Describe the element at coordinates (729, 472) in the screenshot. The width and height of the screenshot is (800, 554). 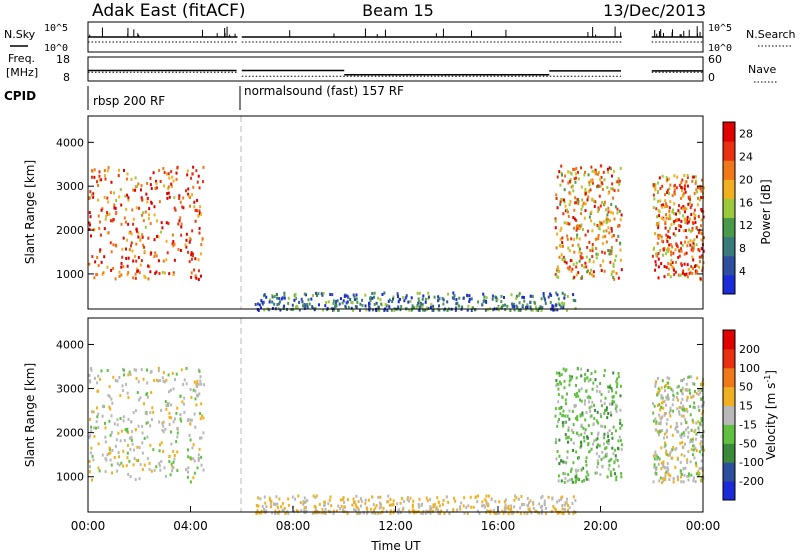
I see `colorbar-swatch` at that location.